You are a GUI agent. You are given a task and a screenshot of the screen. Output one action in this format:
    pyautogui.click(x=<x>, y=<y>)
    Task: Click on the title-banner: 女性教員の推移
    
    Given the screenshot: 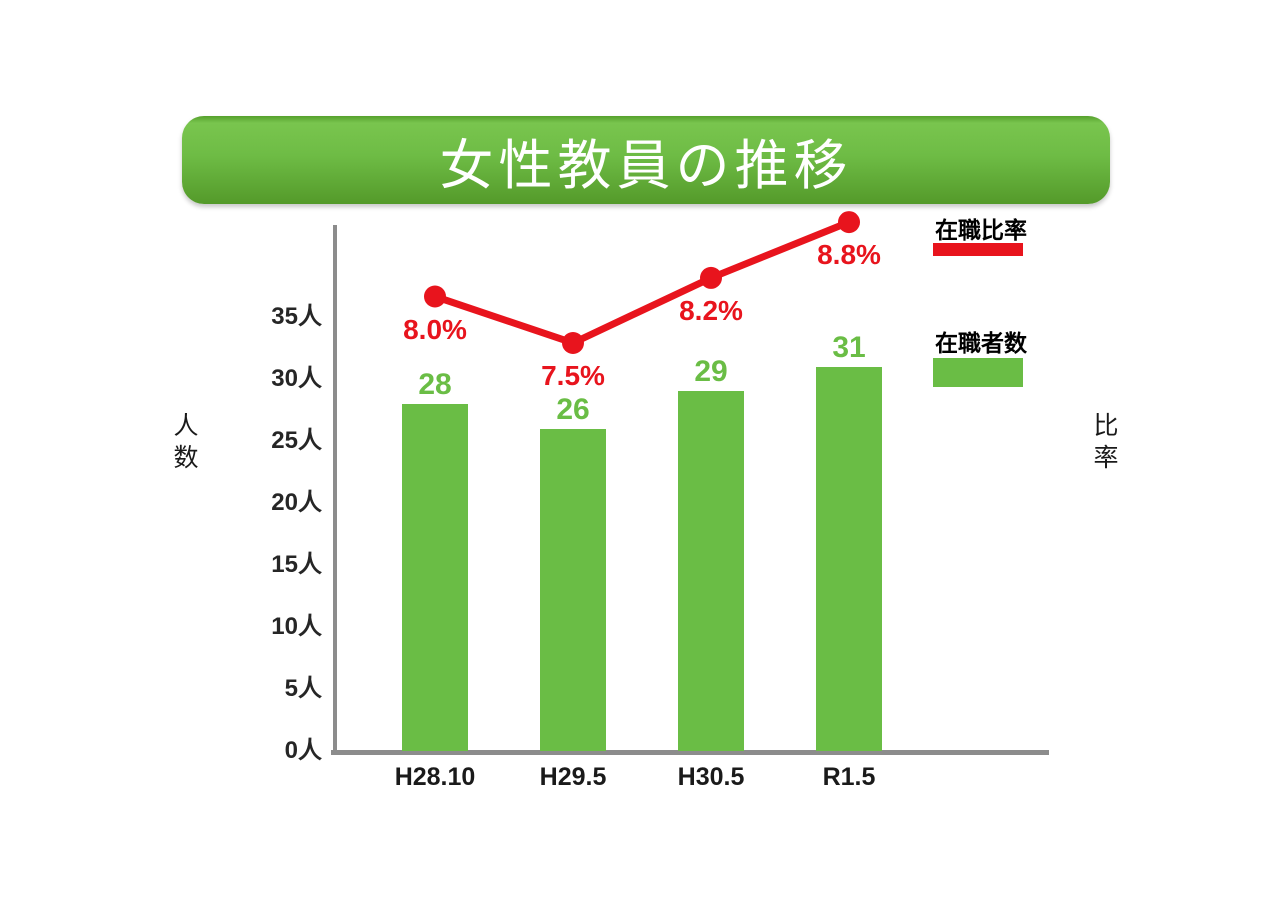 What is the action you would take?
    pyautogui.click(x=646, y=160)
    